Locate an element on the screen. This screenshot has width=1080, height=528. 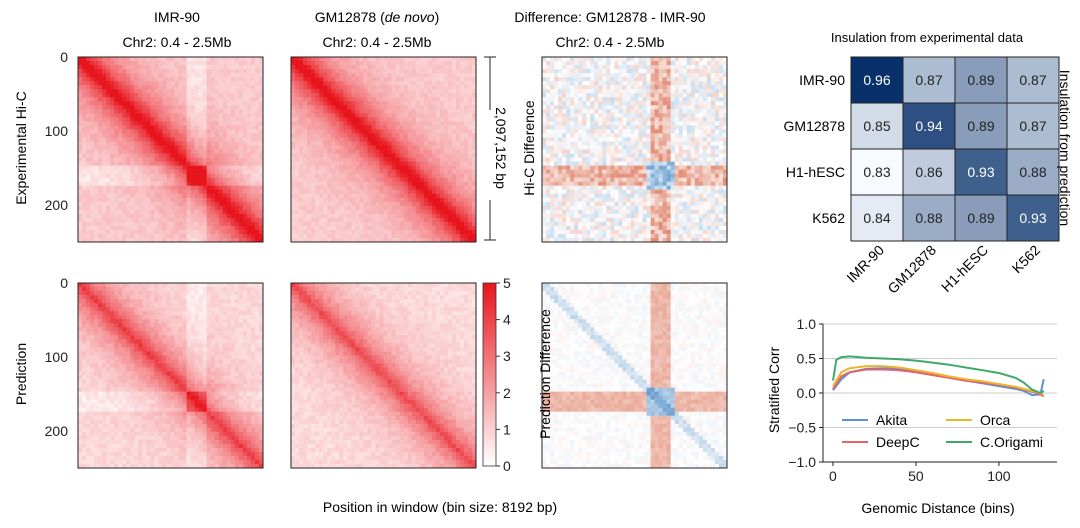
insulation-value: 0.83 is located at coordinates (876, 172).